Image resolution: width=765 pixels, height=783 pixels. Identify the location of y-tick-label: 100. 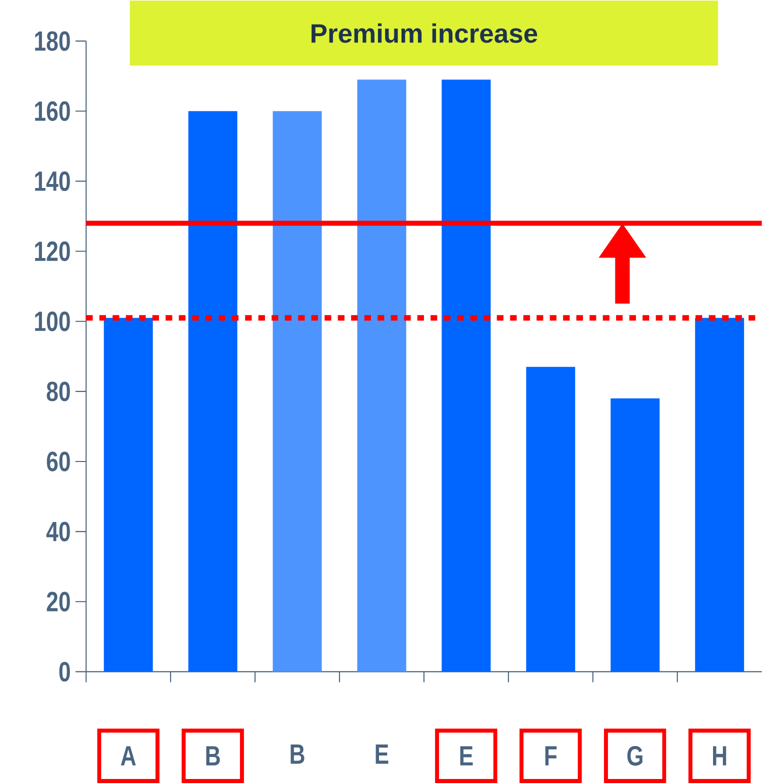
(52, 322).